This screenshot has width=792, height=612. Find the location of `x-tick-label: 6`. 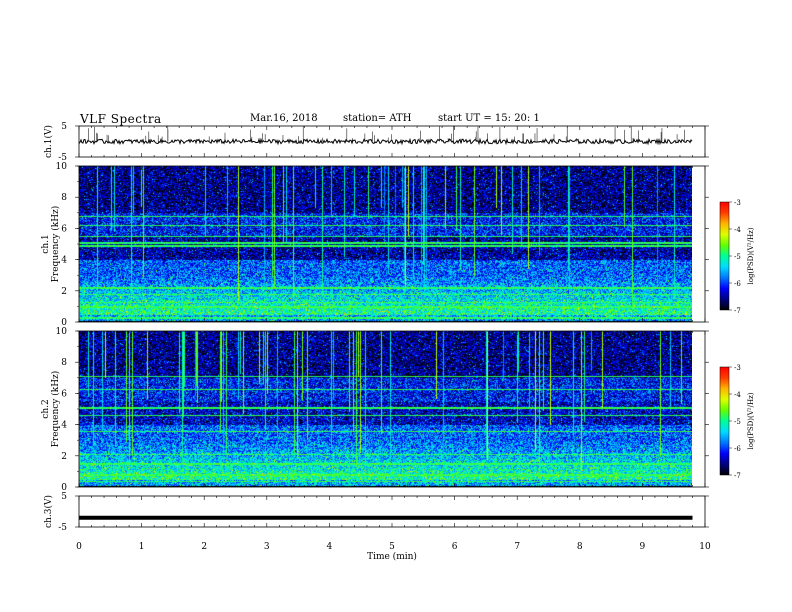

x-tick-label: 6 is located at coordinates (455, 547).